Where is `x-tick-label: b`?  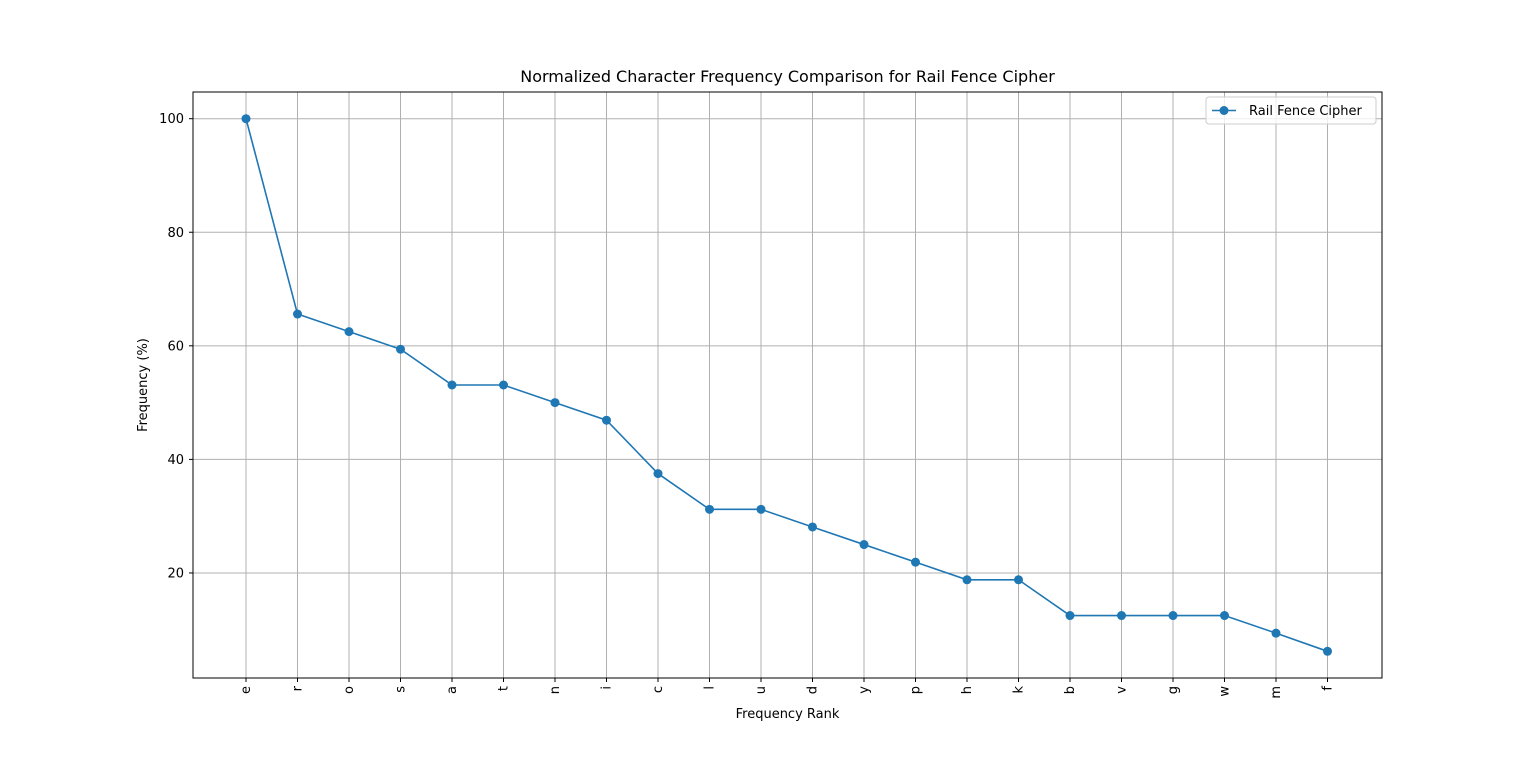
x-tick-label: b is located at coordinates (1070, 690).